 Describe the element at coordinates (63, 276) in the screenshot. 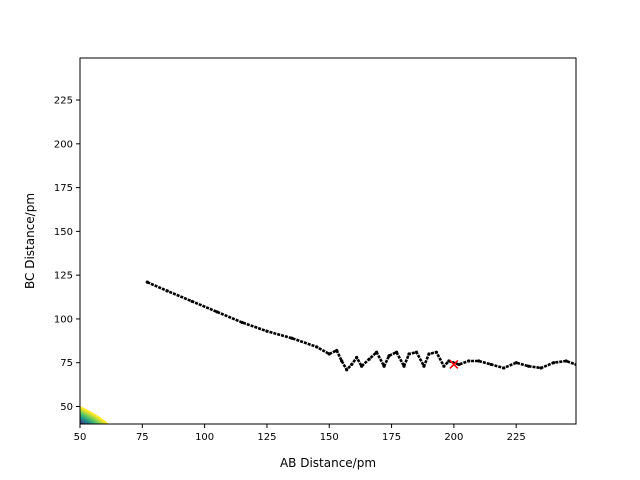

I see `y-tick-label: 125` at that location.